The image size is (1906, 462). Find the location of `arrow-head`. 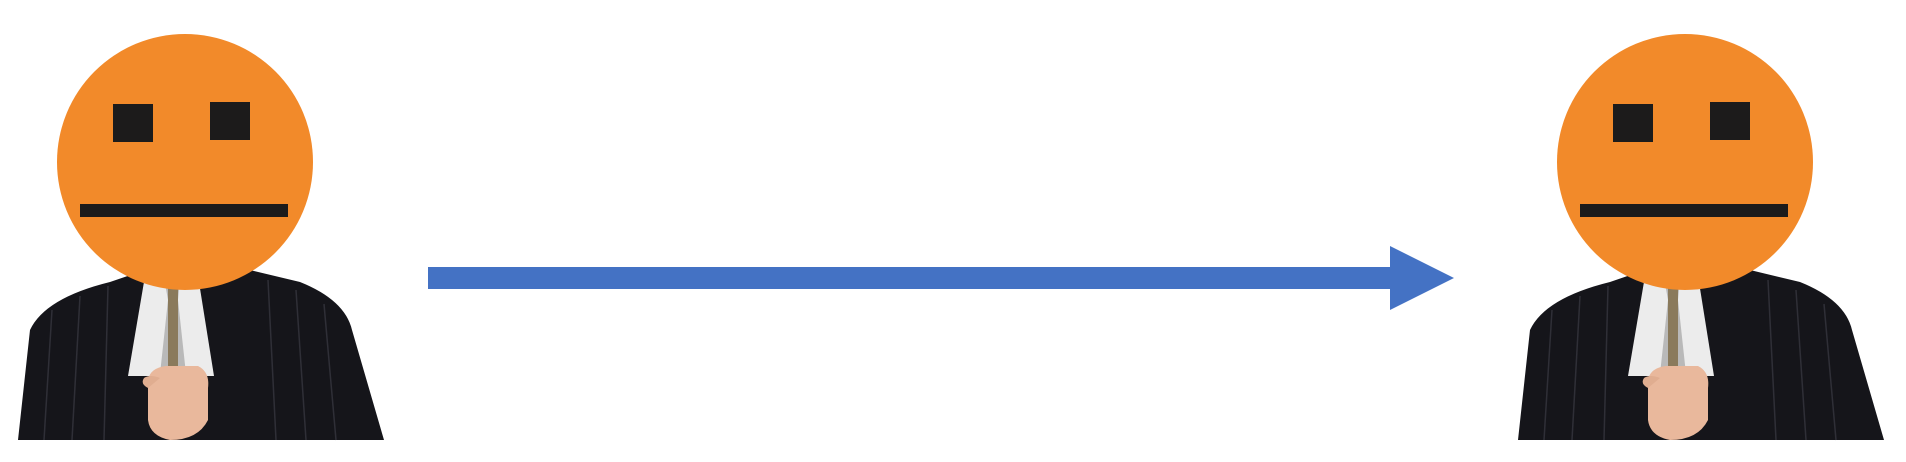

arrow-head is located at coordinates (1422, 278).